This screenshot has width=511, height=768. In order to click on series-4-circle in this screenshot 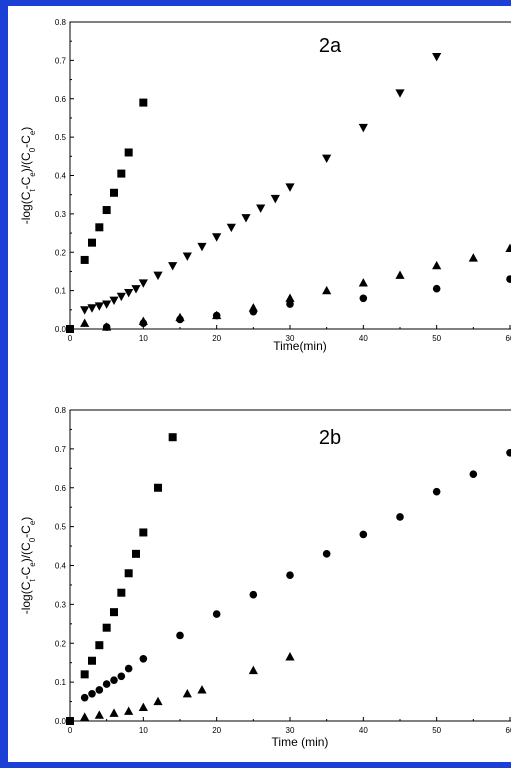, I will do `click(288, 304)`.